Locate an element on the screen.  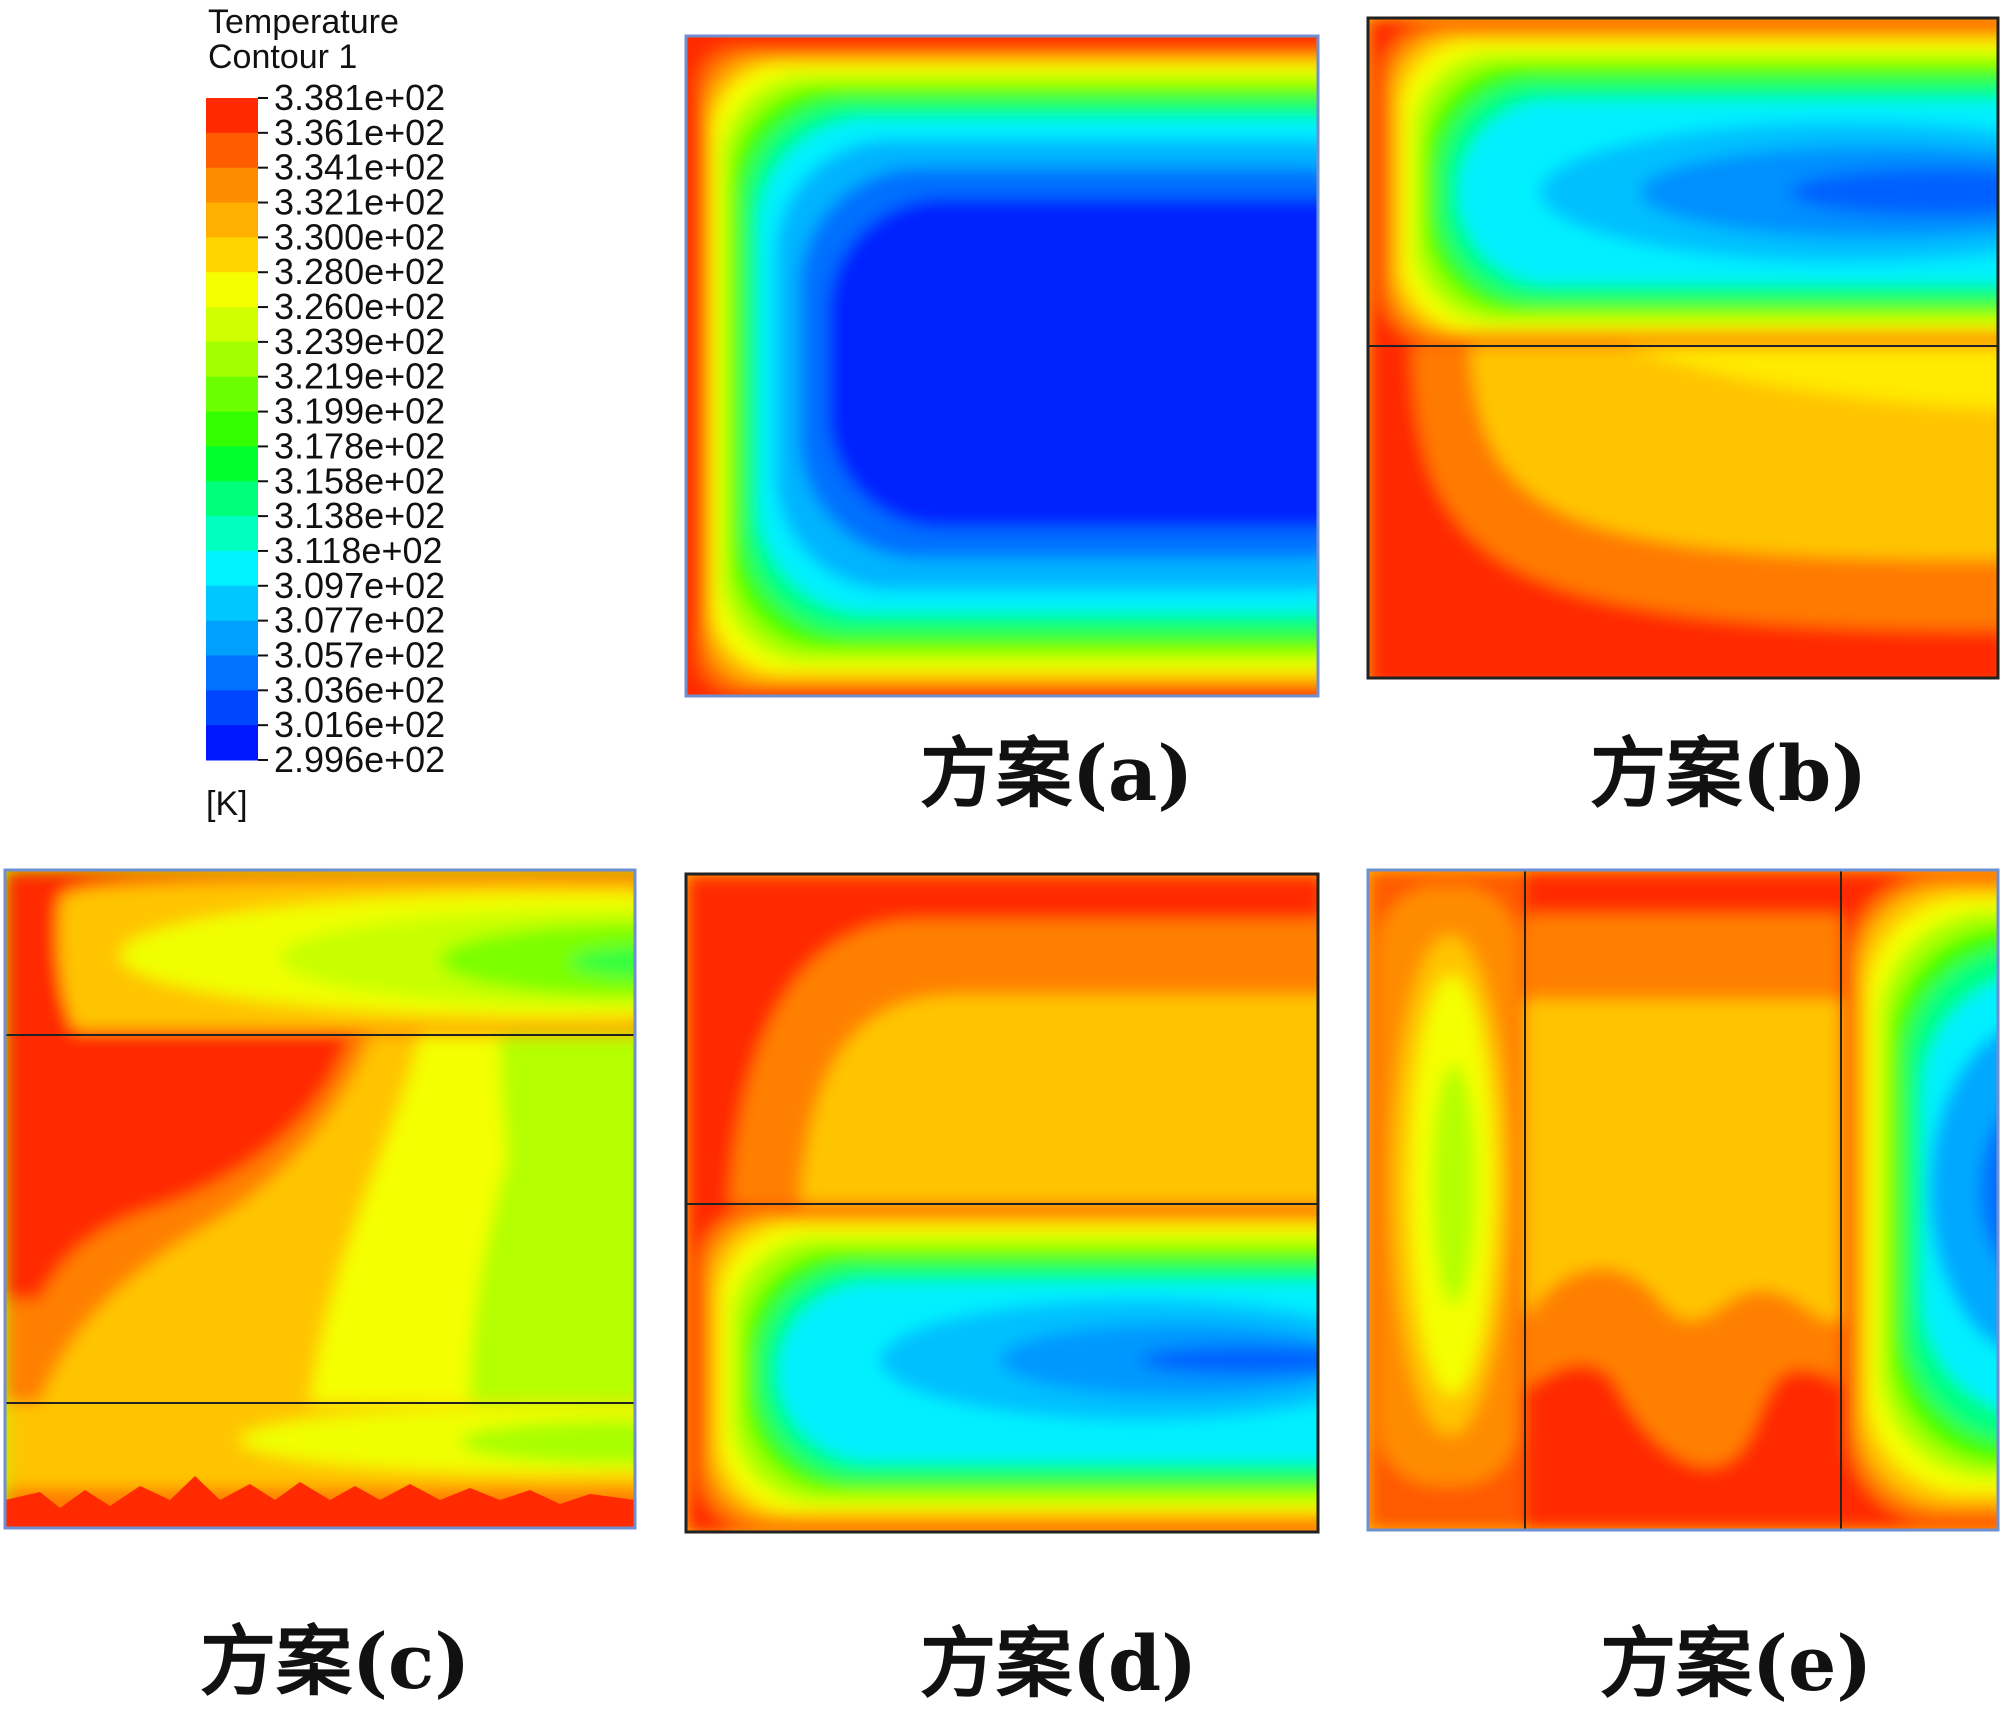
legend-tick-label: 3.097e+02 is located at coordinates (359, 585).